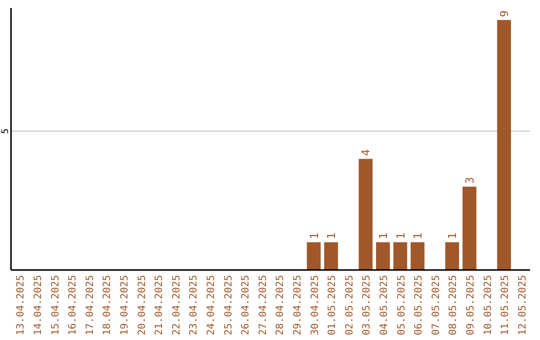  Describe the element at coordinates (506, 305) in the screenshot. I see `x-tick-label: 11.05.2025` at that location.